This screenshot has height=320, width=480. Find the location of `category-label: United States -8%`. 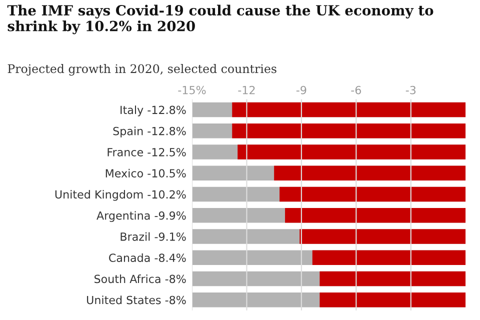

category-label: United States -8% is located at coordinates (136, 300).